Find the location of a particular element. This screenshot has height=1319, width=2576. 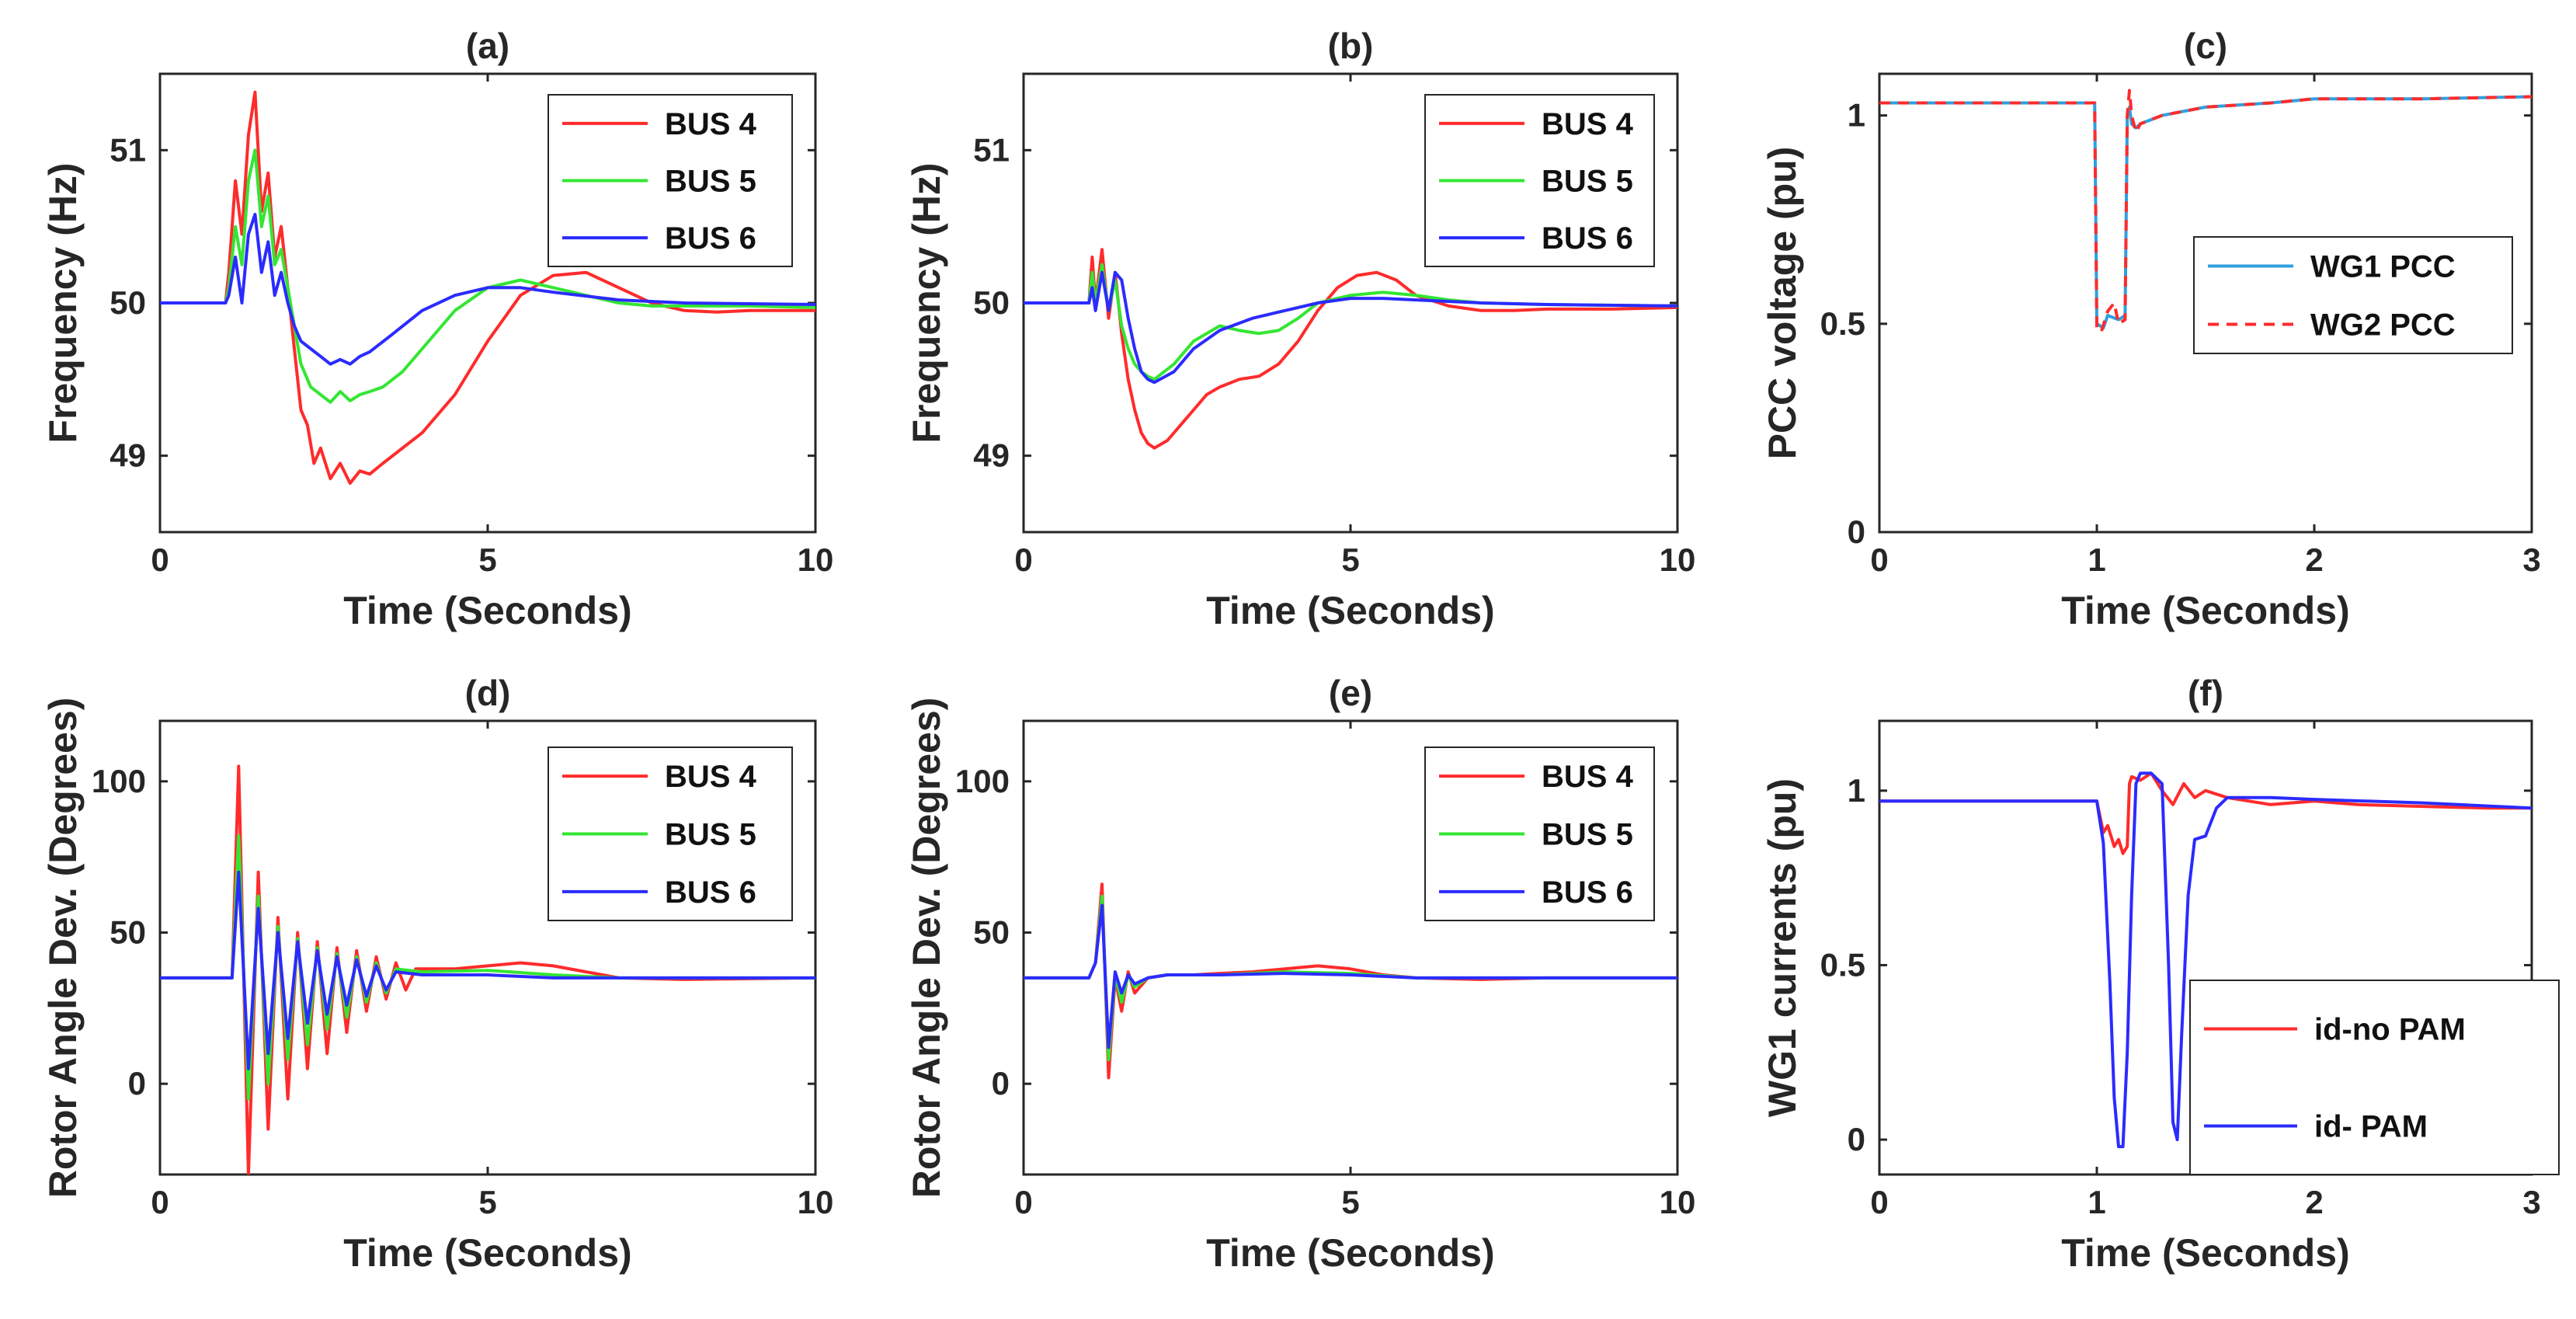

series-line-wg2-pcc is located at coordinates (2205, 212).